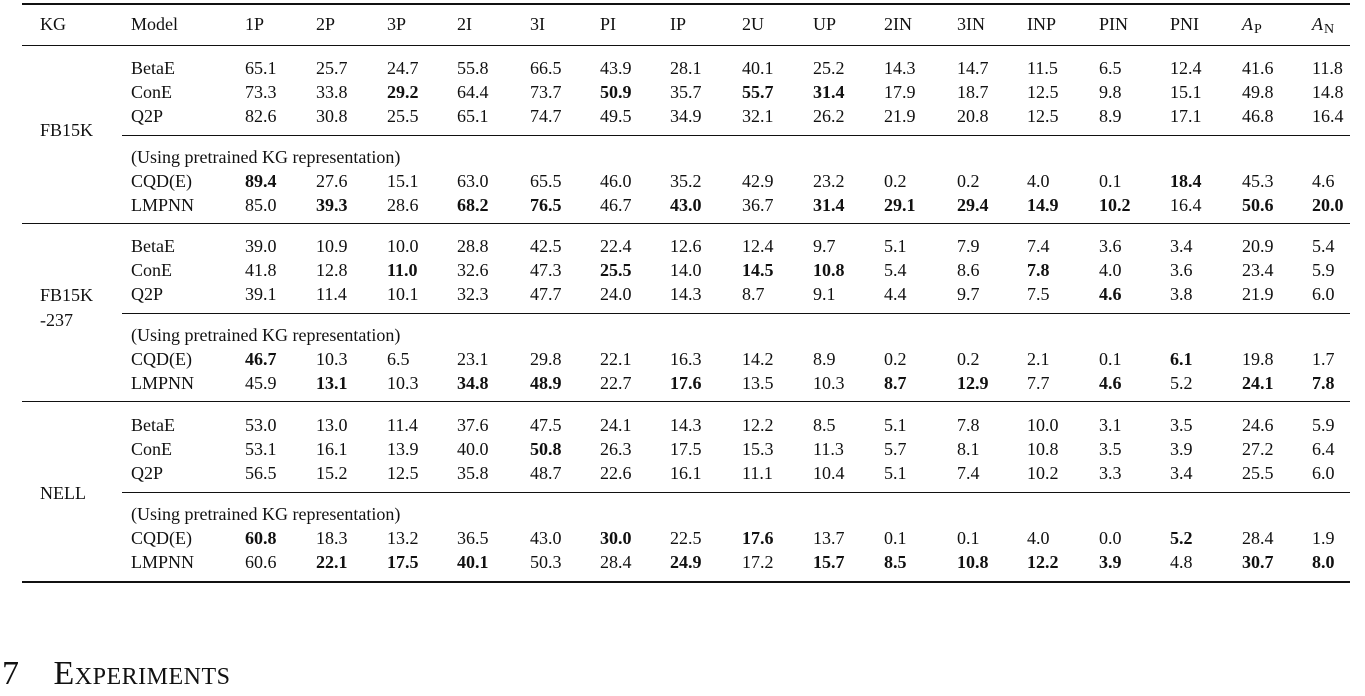 The height and width of the screenshot is (696, 1365). Describe the element at coordinates (898, 24) in the screenshot. I see `column-header: 2IN` at that location.